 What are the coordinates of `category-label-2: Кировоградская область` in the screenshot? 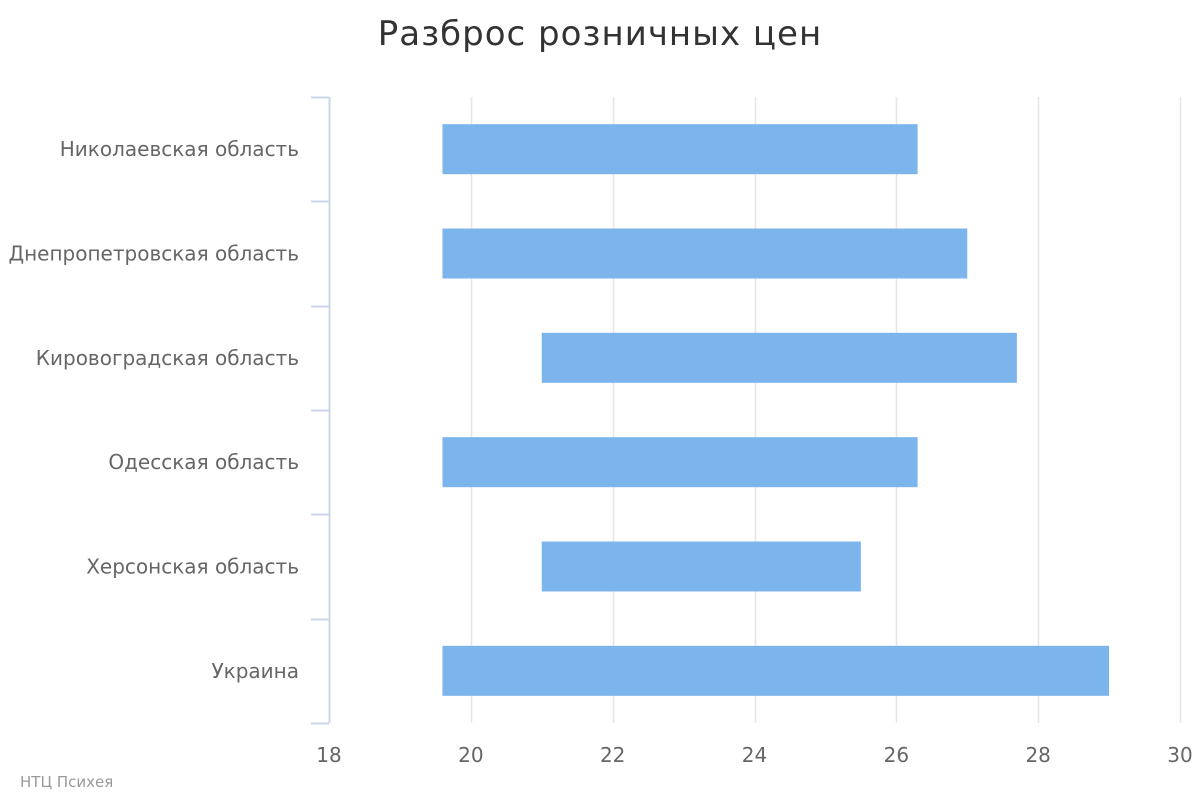 It's located at (167, 358).